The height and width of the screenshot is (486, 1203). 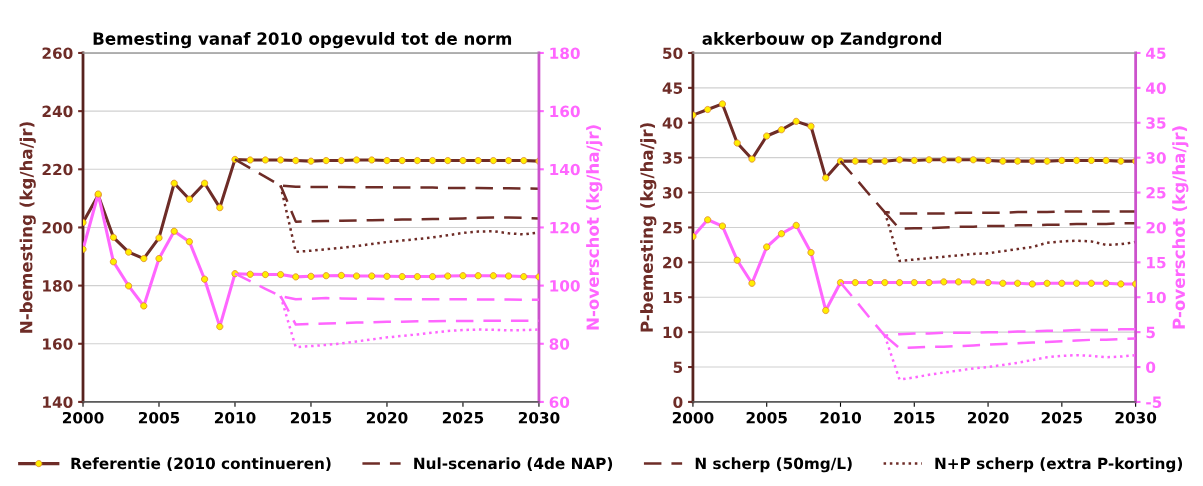 I want to click on y-tick-label: 0, so click(x=678, y=402).